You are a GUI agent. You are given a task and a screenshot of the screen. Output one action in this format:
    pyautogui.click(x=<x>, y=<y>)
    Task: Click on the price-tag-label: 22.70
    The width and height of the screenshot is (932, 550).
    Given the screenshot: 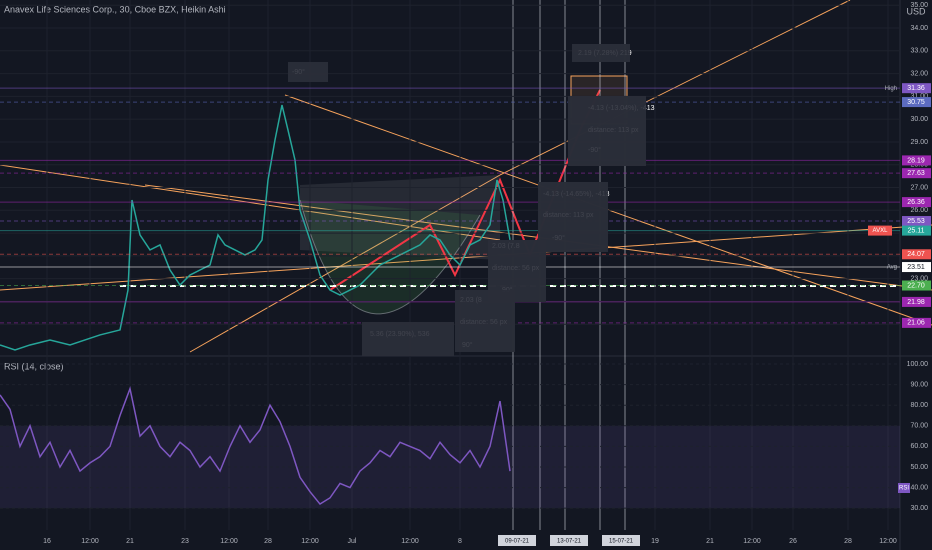 What is the action you would take?
    pyautogui.click(x=916, y=285)
    